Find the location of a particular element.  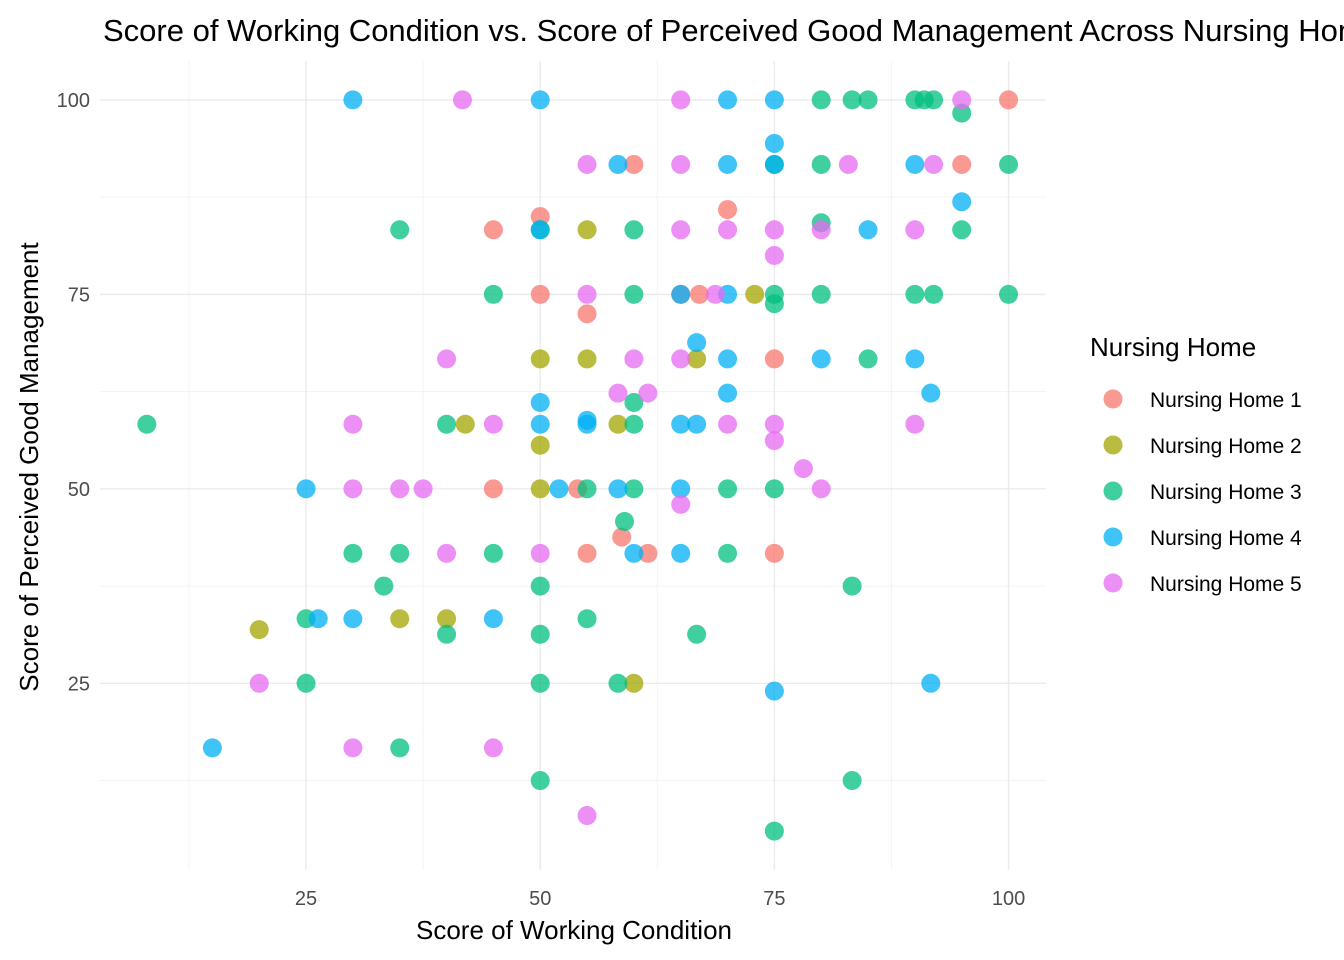

y-tick-label: 75 is located at coordinates (79, 295).